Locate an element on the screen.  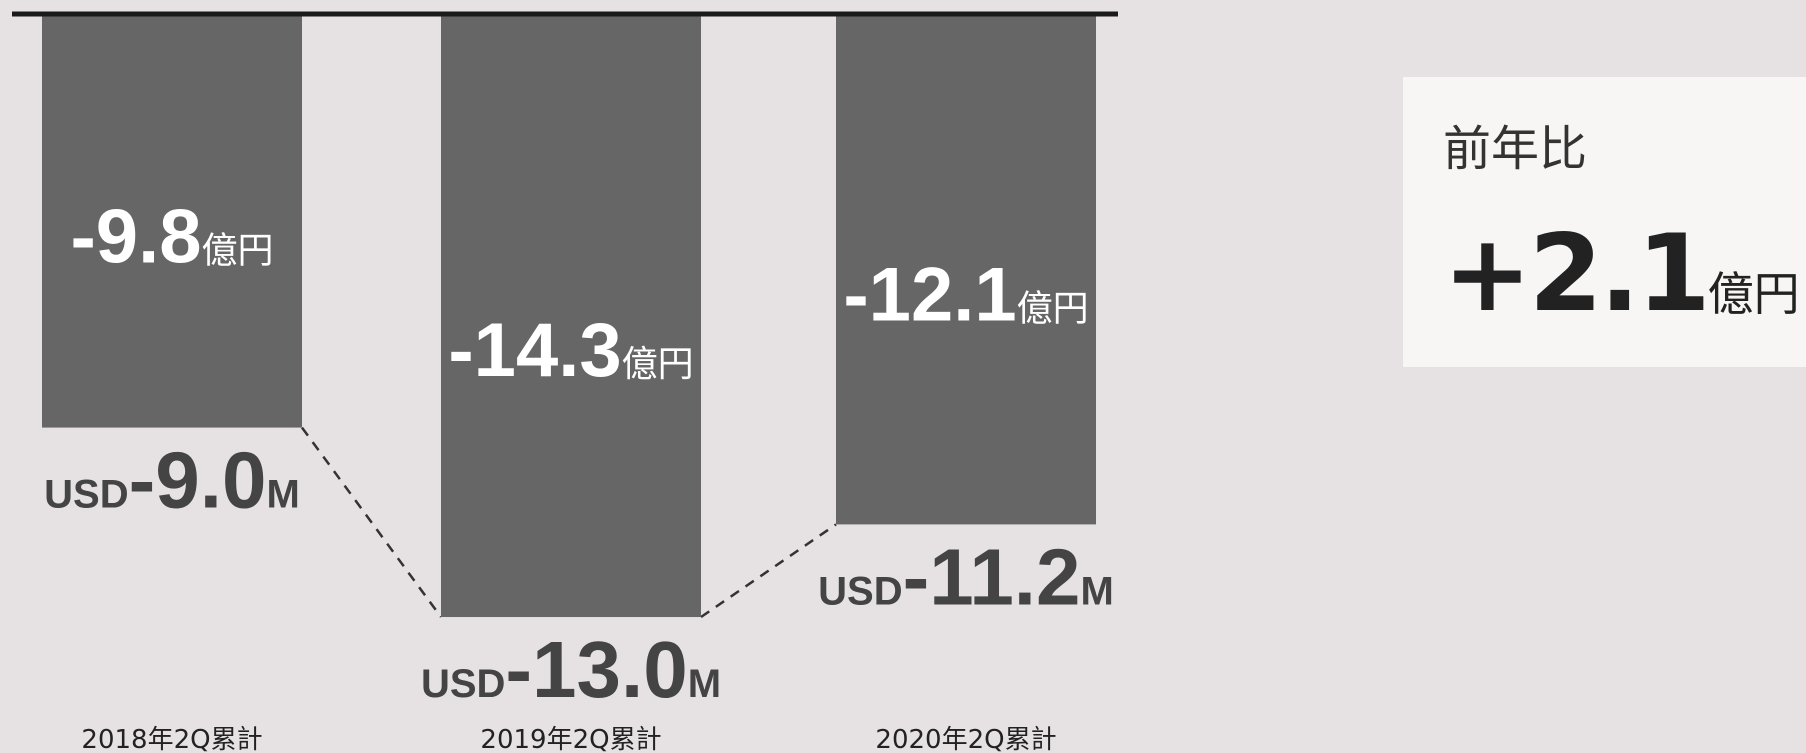
bar-value-label: -9.8億円 is located at coordinates (172, 237).